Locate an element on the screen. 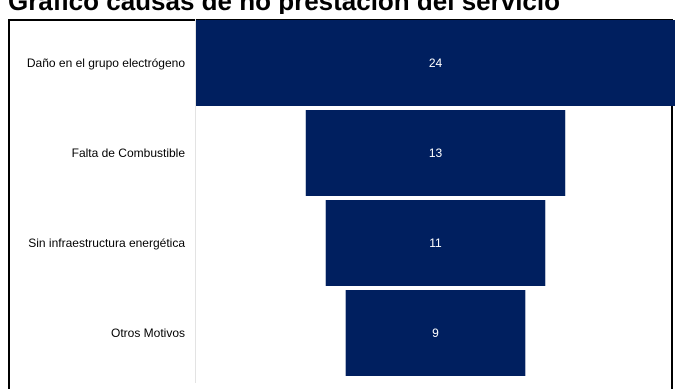  category-axis-line is located at coordinates (195, 201).